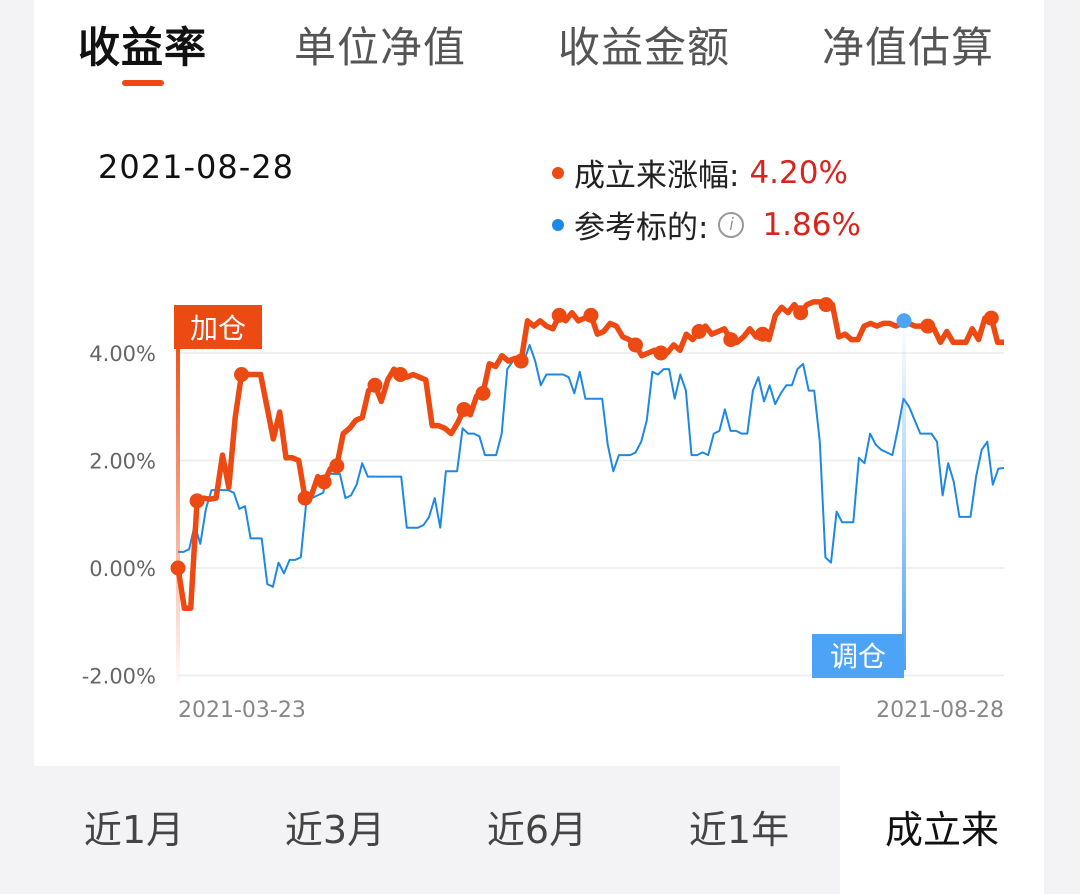  Describe the element at coordinates (657, 176) in the screenshot. I see `legend-fund-label: 成立来涨幅:` at that location.